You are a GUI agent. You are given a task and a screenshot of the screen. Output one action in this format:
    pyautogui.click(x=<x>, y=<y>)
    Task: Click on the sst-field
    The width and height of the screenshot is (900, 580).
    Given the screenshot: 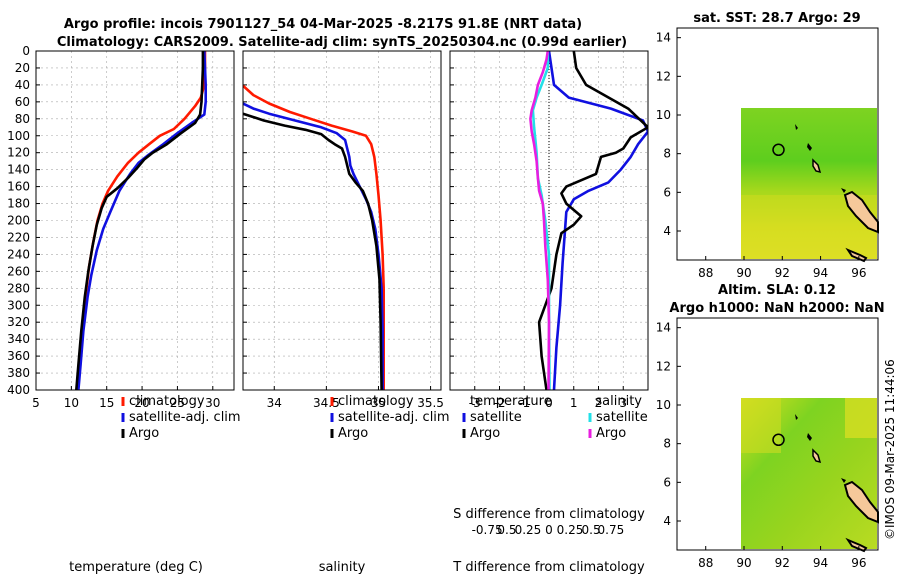 What is the action you would take?
    pyautogui.click(x=809, y=183)
    